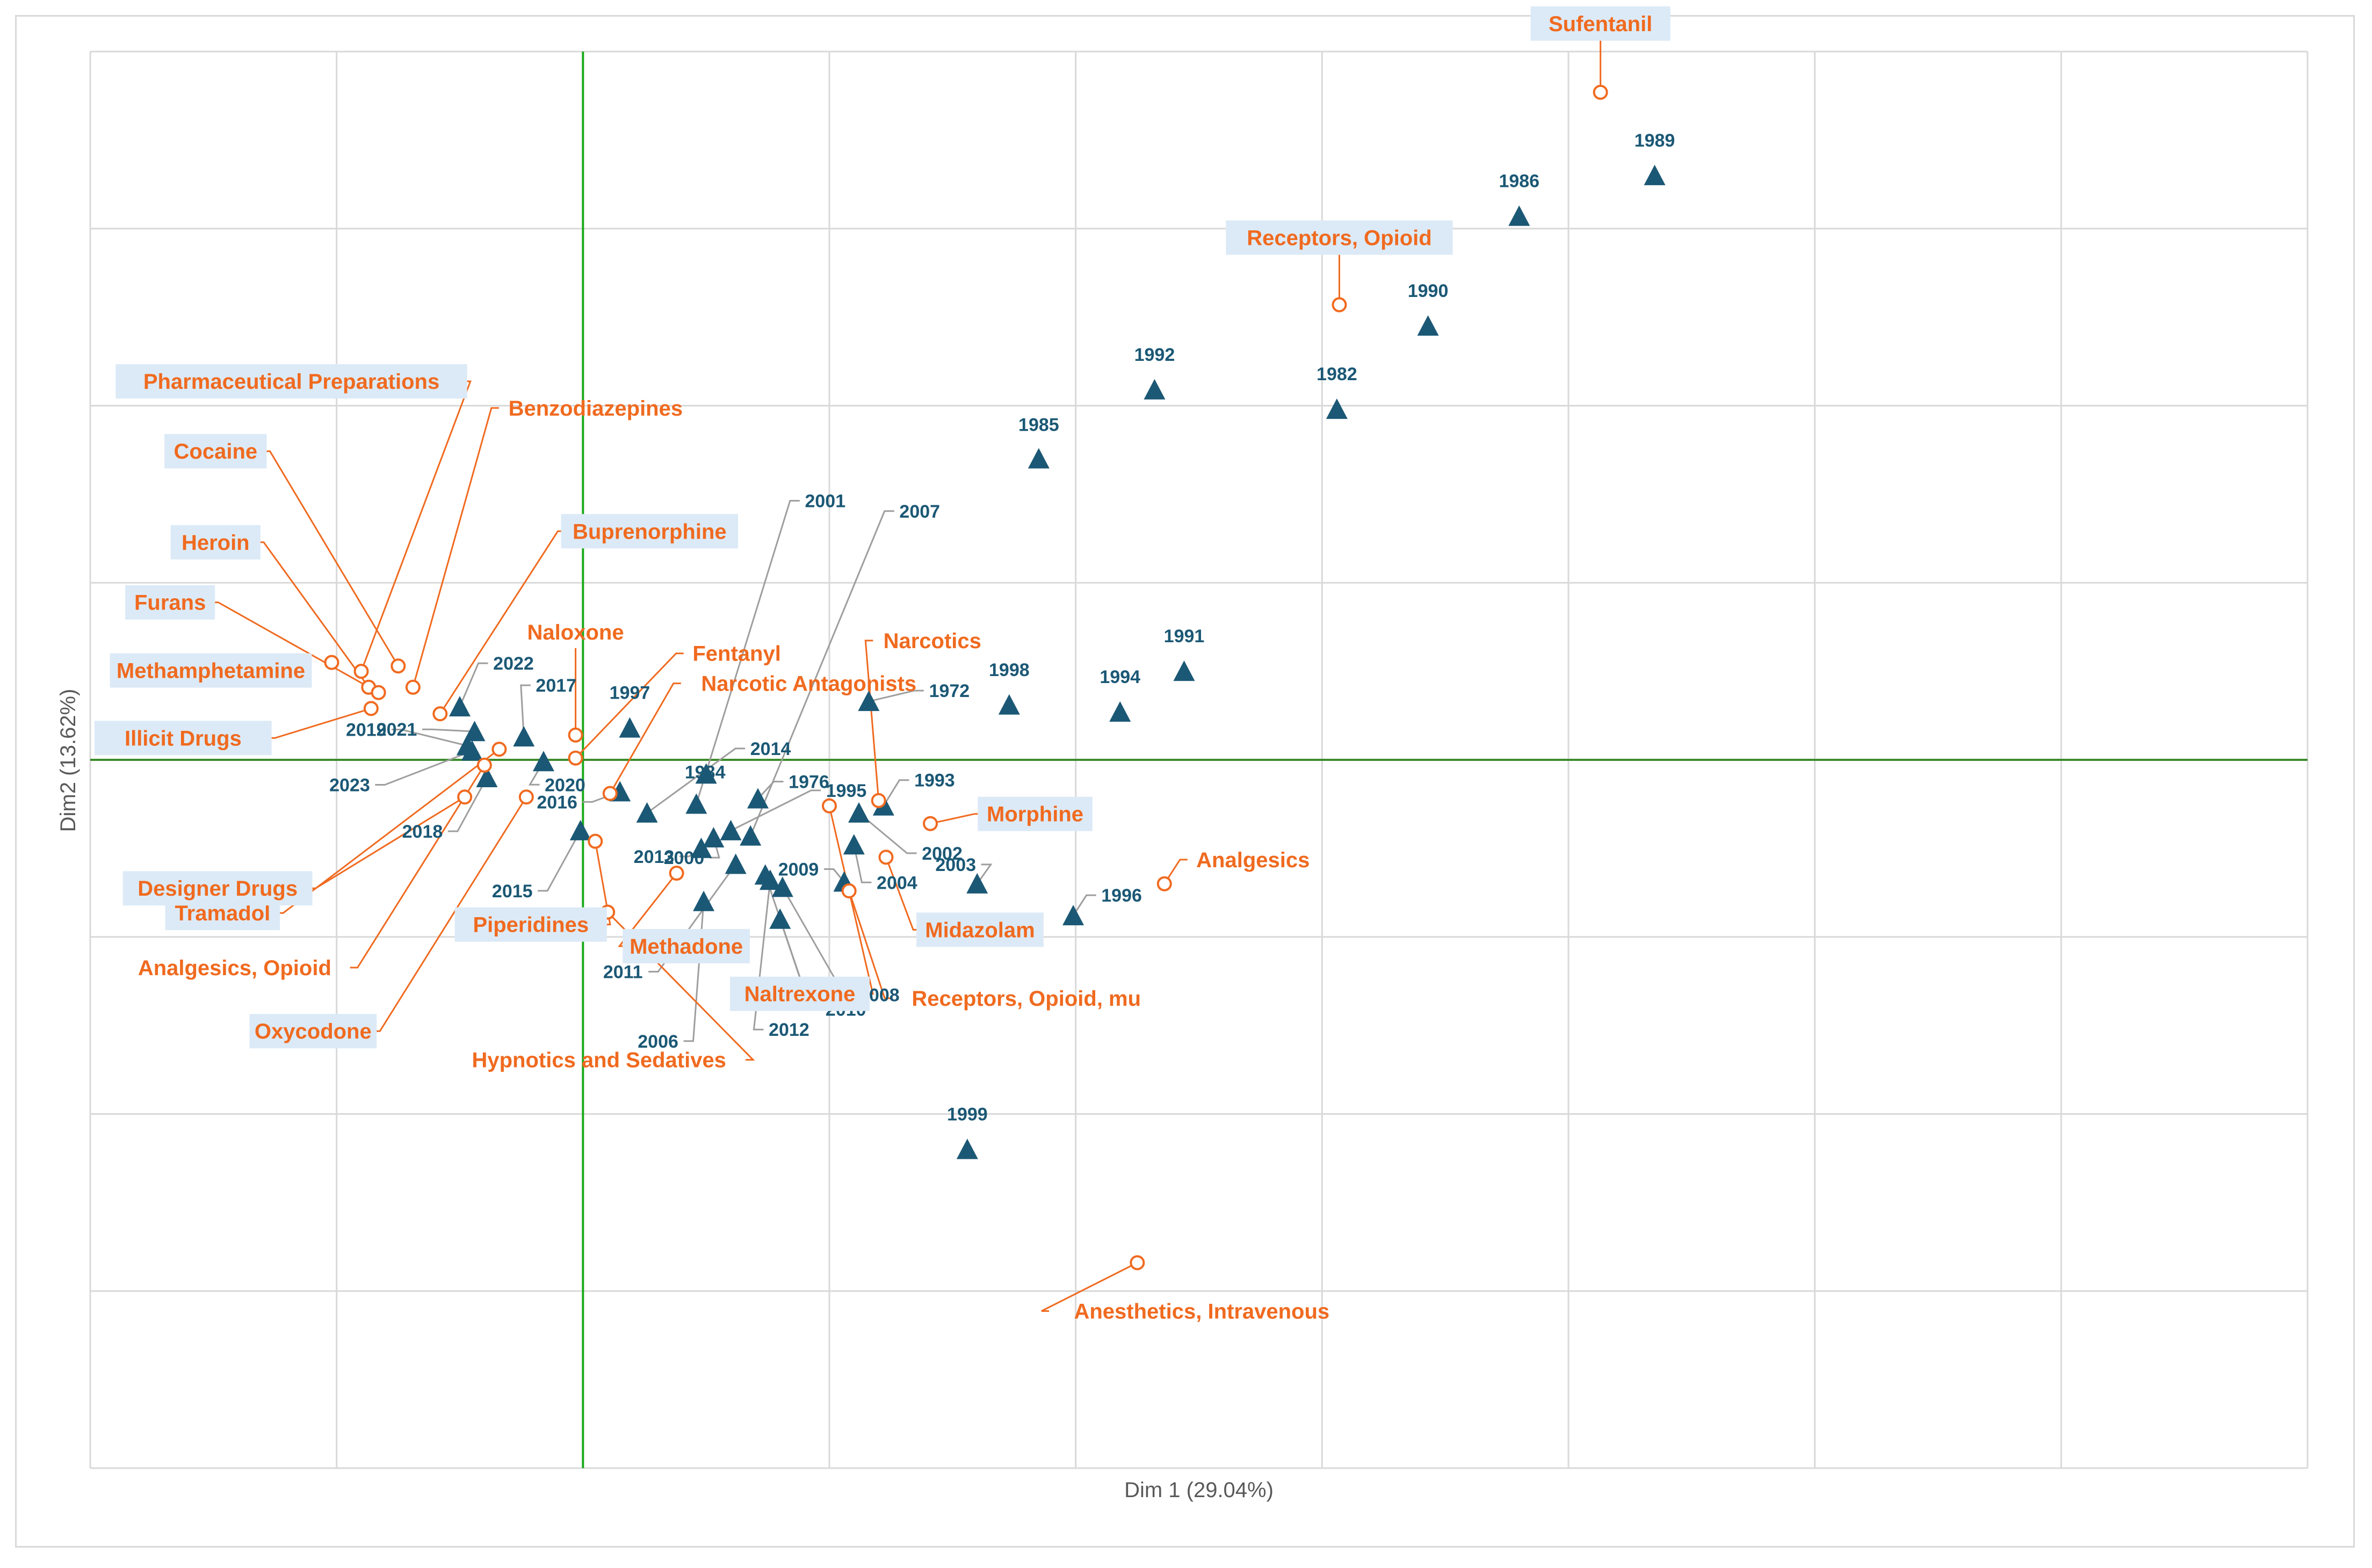  What do you see at coordinates (747, 651) in the screenshot?
I see `year-leader-2001` at bounding box center [747, 651].